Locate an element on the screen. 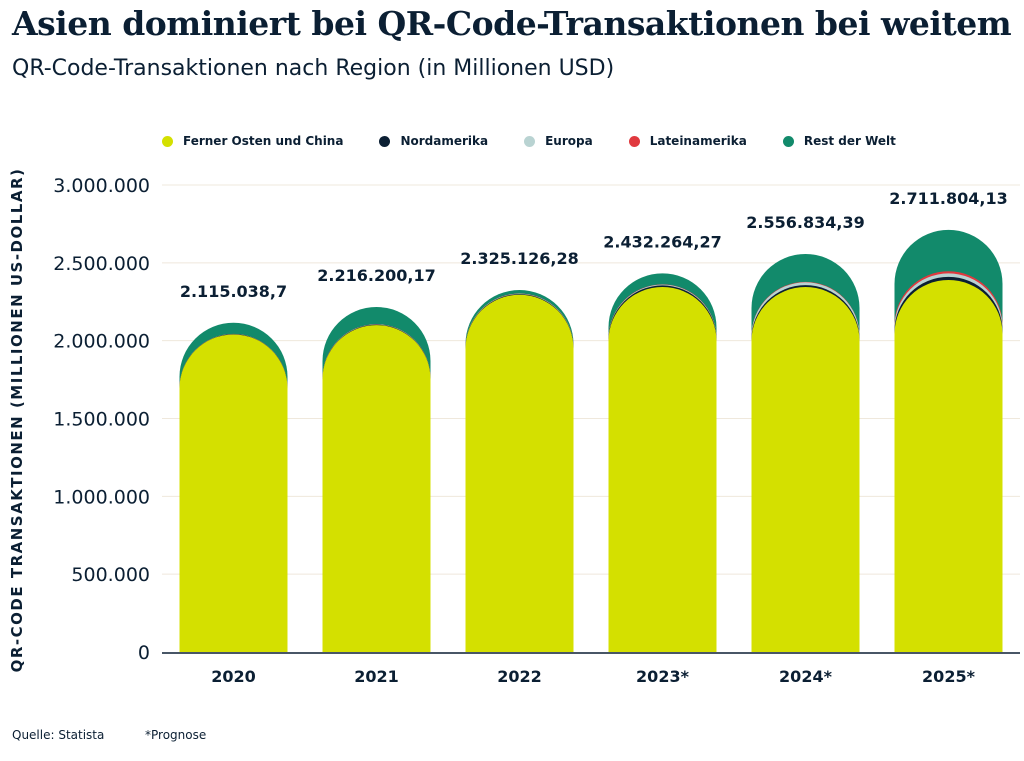 Image resolution: width=1024 pixels, height=761 pixels. legend-label: Nordamerika is located at coordinates (444, 141).